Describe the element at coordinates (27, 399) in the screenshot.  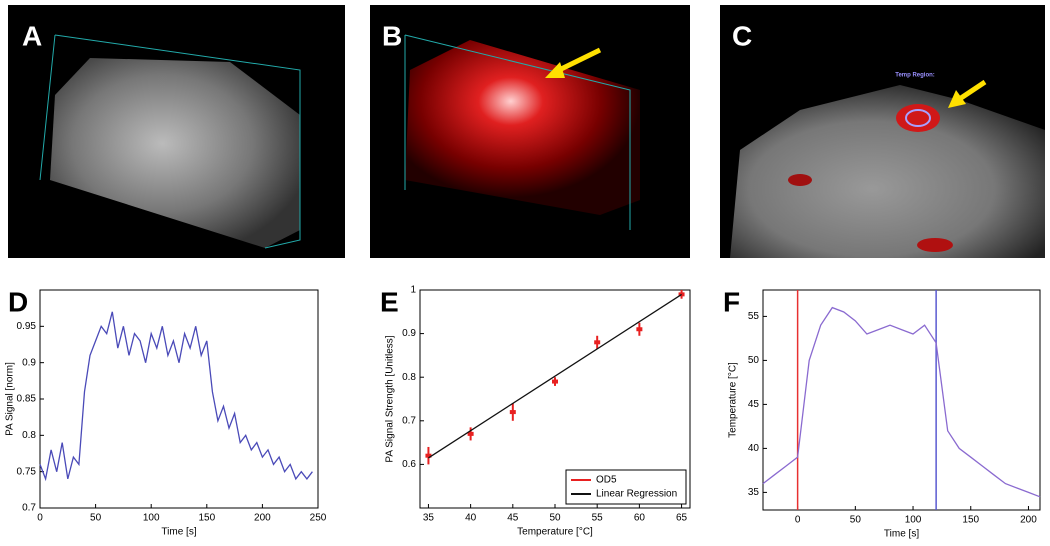
I see `y-tick-label: 0.85` at that location.